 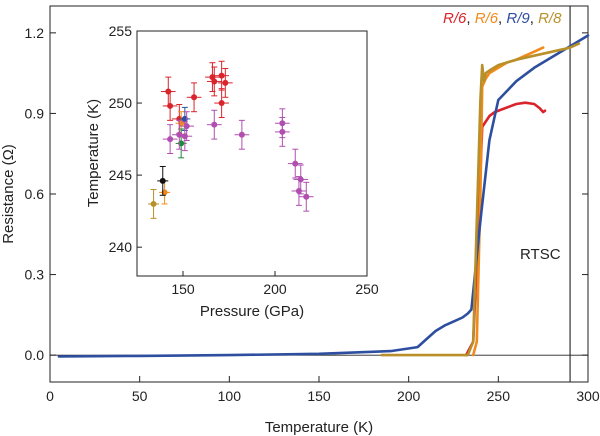 What do you see at coordinates (409, 396) in the screenshot?
I see `main-x-tick-label: 200` at bounding box center [409, 396].